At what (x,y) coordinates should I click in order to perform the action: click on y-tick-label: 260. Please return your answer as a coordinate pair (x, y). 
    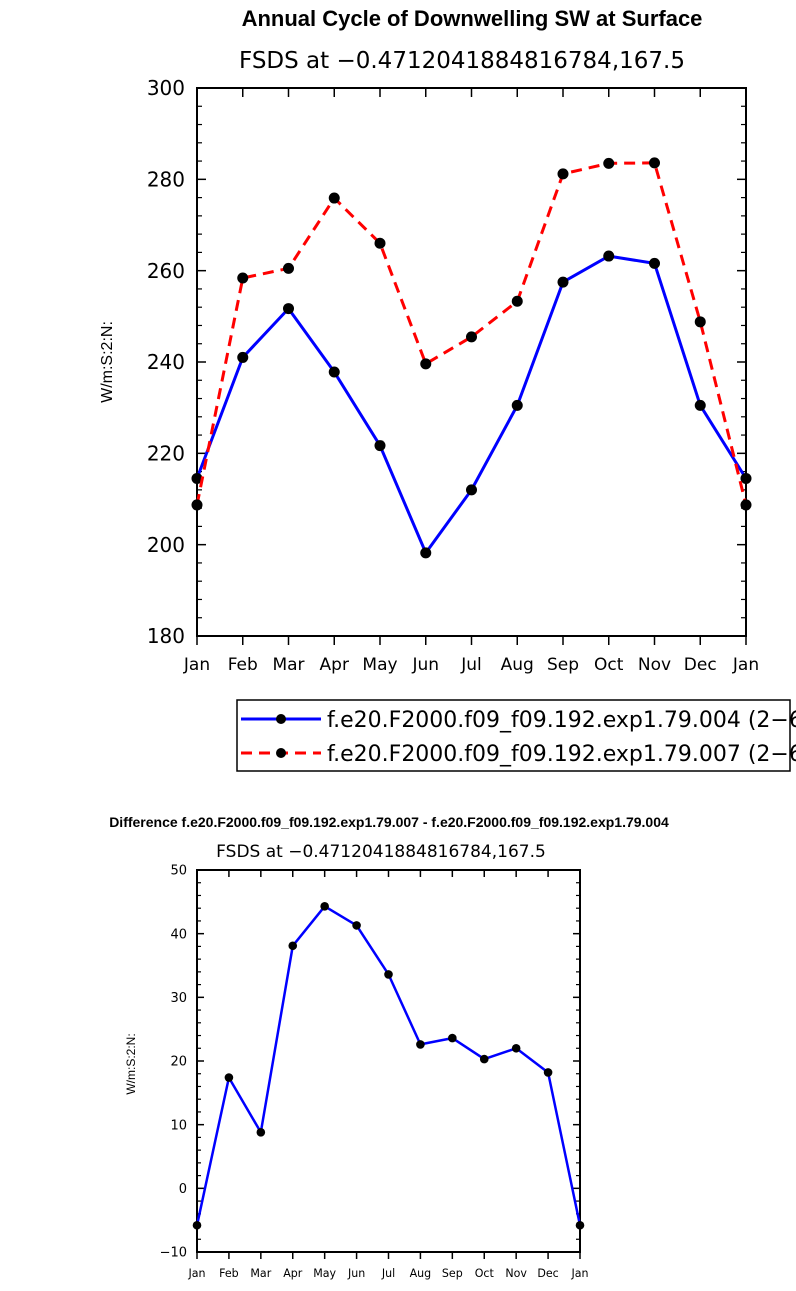
    Looking at the image, I should click on (166, 271).